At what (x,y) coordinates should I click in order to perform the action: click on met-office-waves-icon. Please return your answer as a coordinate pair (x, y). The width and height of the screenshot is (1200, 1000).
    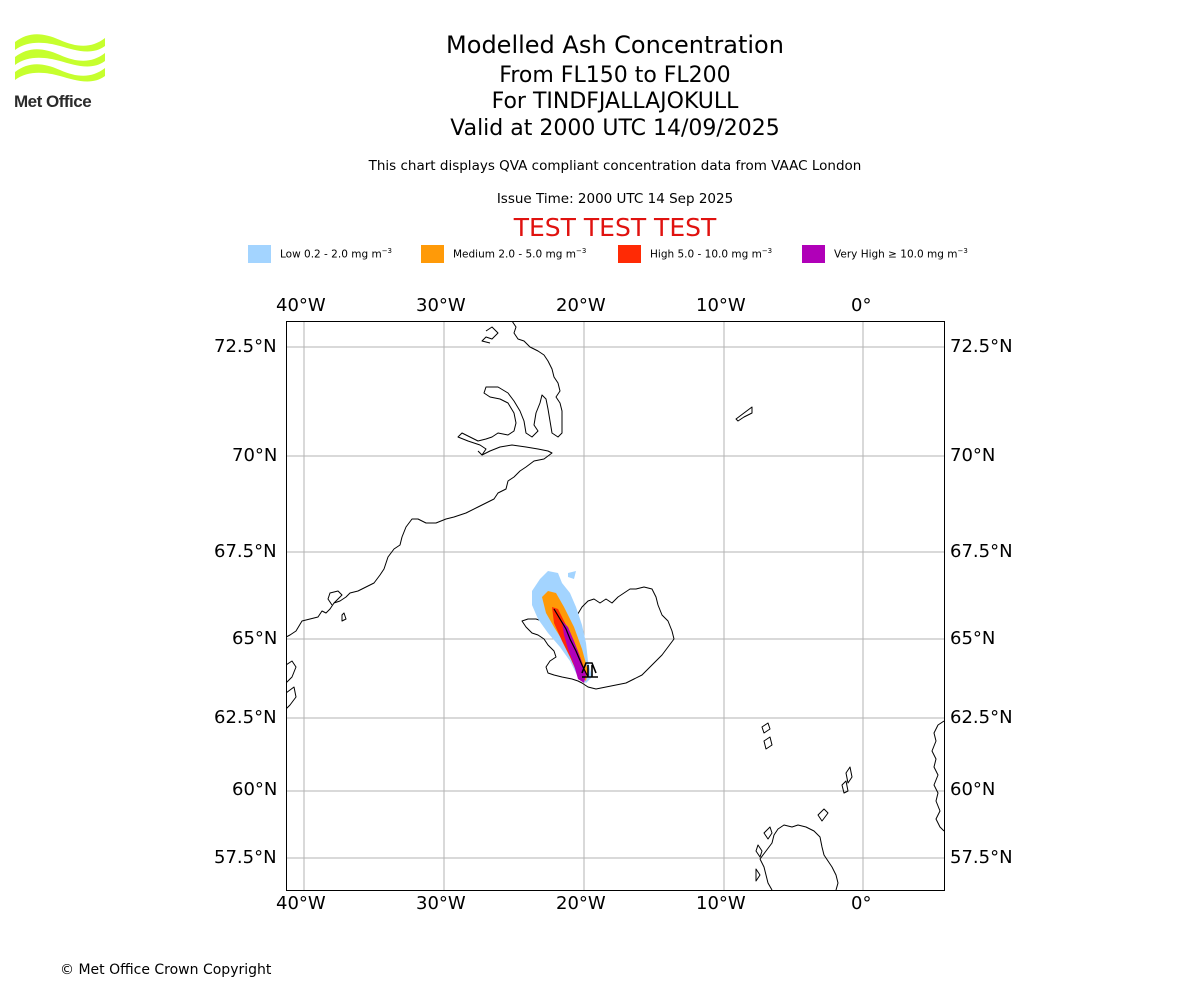
    Looking at the image, I should click on (60, 58).